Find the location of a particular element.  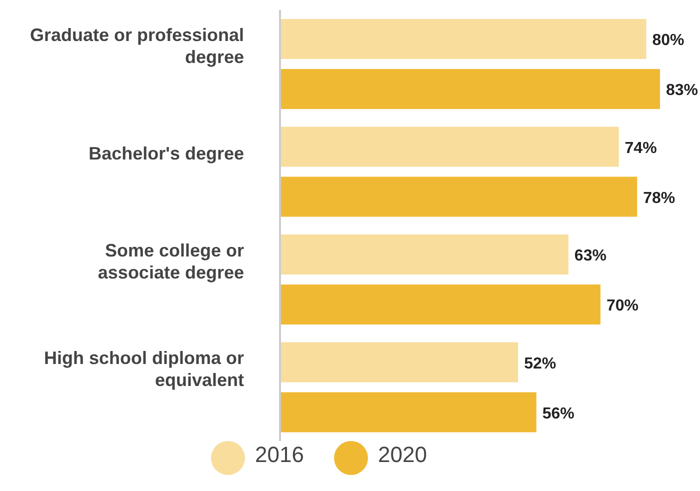

y-tick-label: High school diploma or equivalent is located at coordinates (144, 369).